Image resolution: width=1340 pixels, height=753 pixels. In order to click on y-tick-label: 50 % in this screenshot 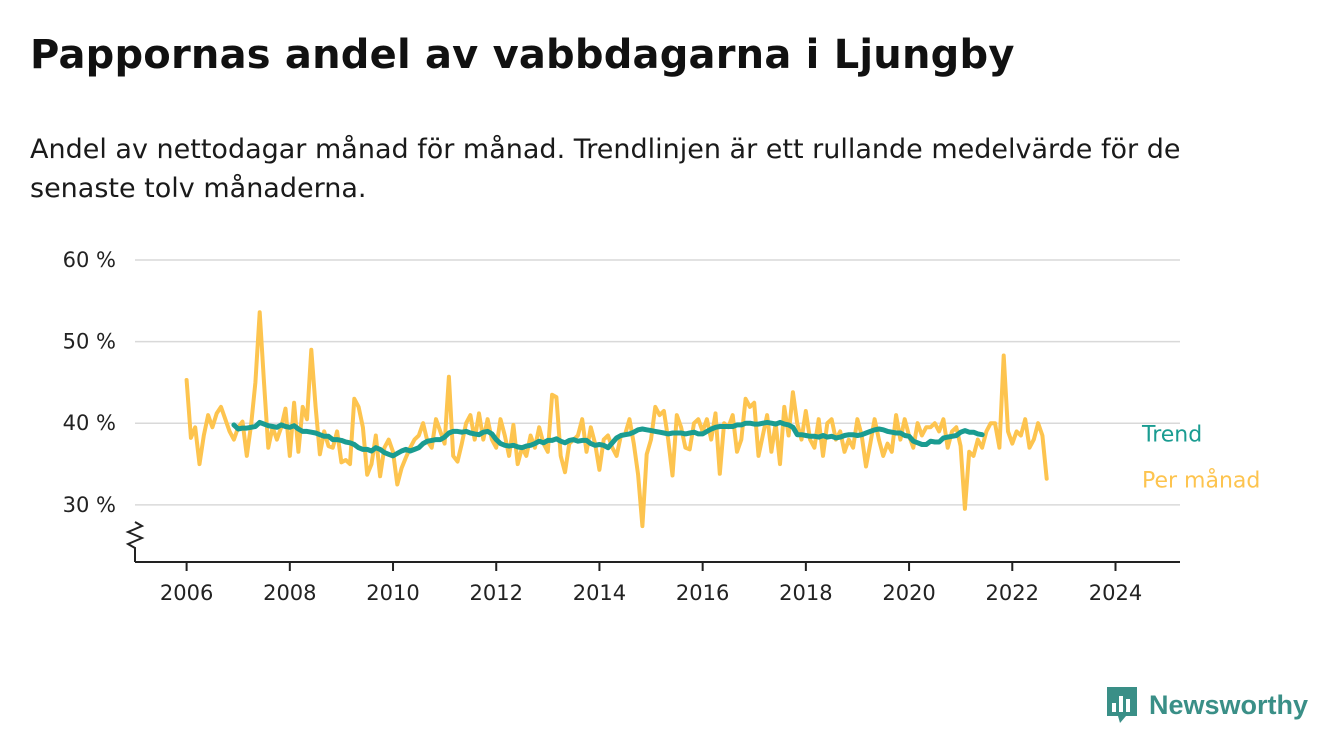, I will do `click(89, 342)`.